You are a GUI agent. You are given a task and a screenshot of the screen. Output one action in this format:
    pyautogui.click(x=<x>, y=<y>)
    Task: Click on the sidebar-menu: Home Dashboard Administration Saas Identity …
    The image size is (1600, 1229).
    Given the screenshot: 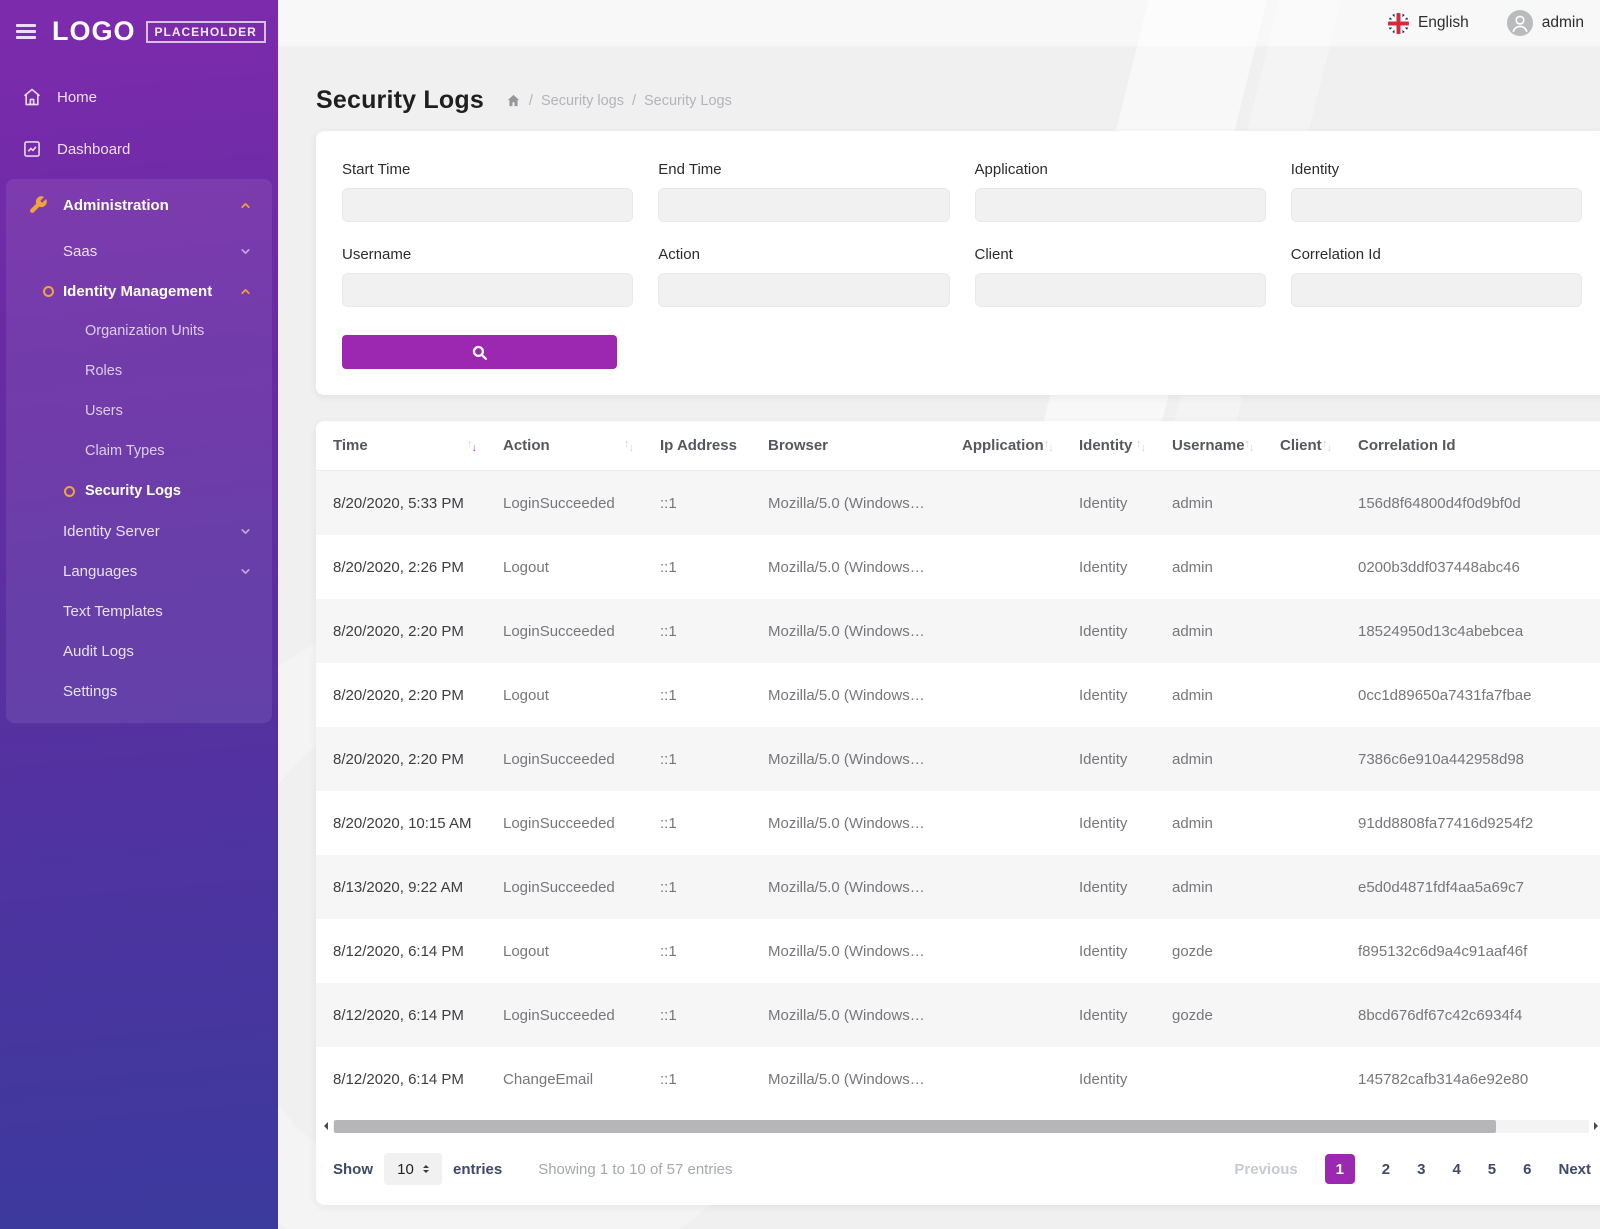 What is the action you would take?
    pyautogui.click(x=139, y=390)
    